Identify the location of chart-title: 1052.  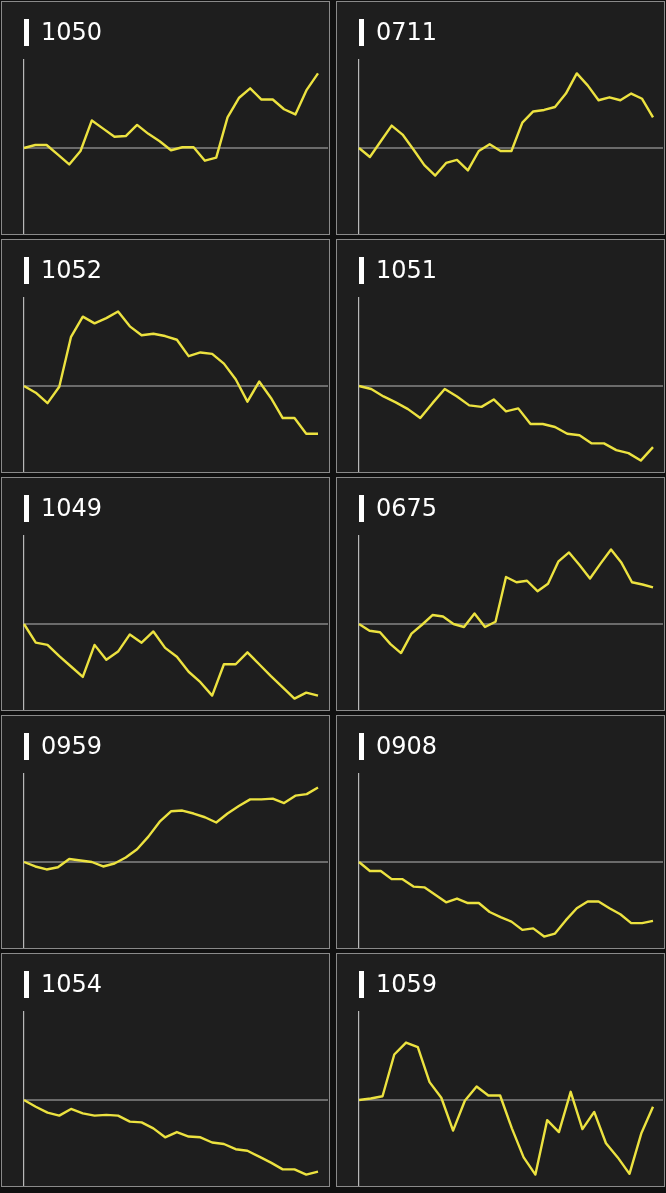
(72, 270).